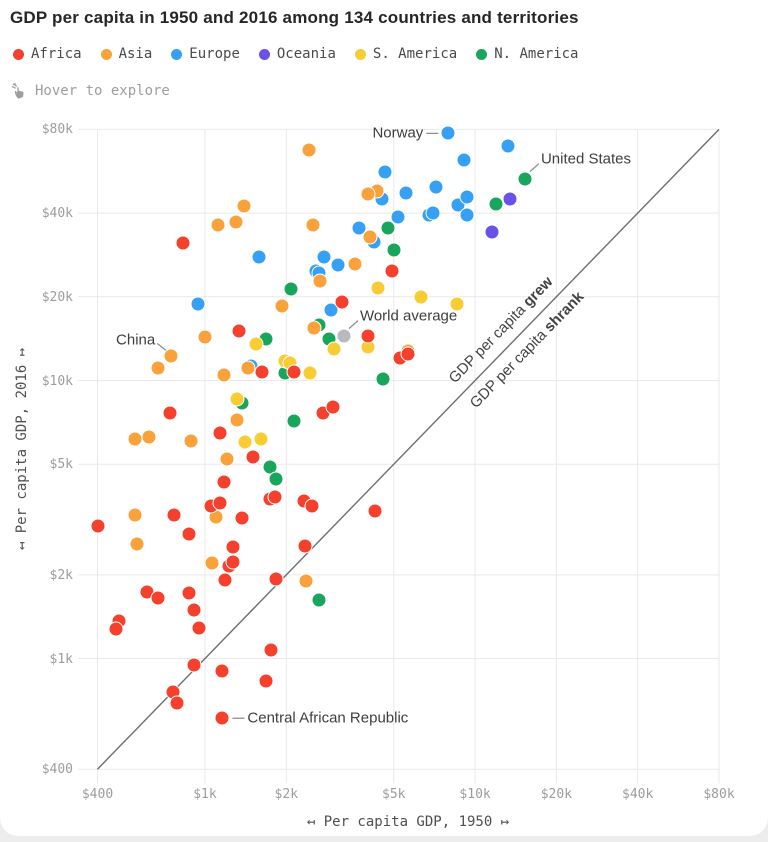  What do you see at coordinates (126, 54) in the screenshot?
I see `legend-item-asia: Asia` at bounding box center [126, 54].